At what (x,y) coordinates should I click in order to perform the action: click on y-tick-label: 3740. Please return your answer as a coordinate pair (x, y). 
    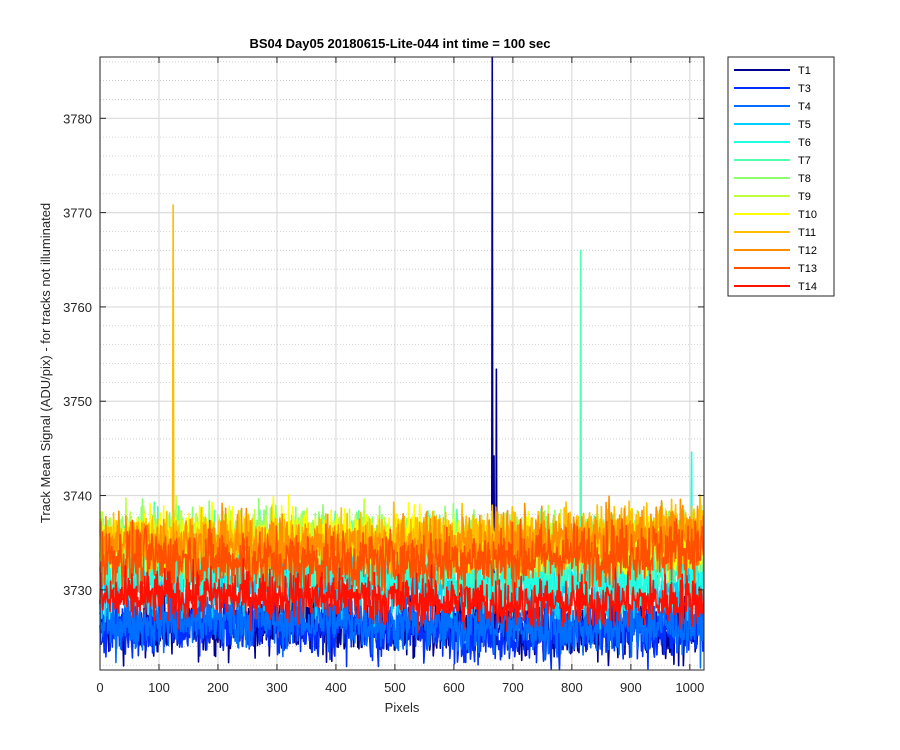
    Looking at the image, I should click on (77, 496).